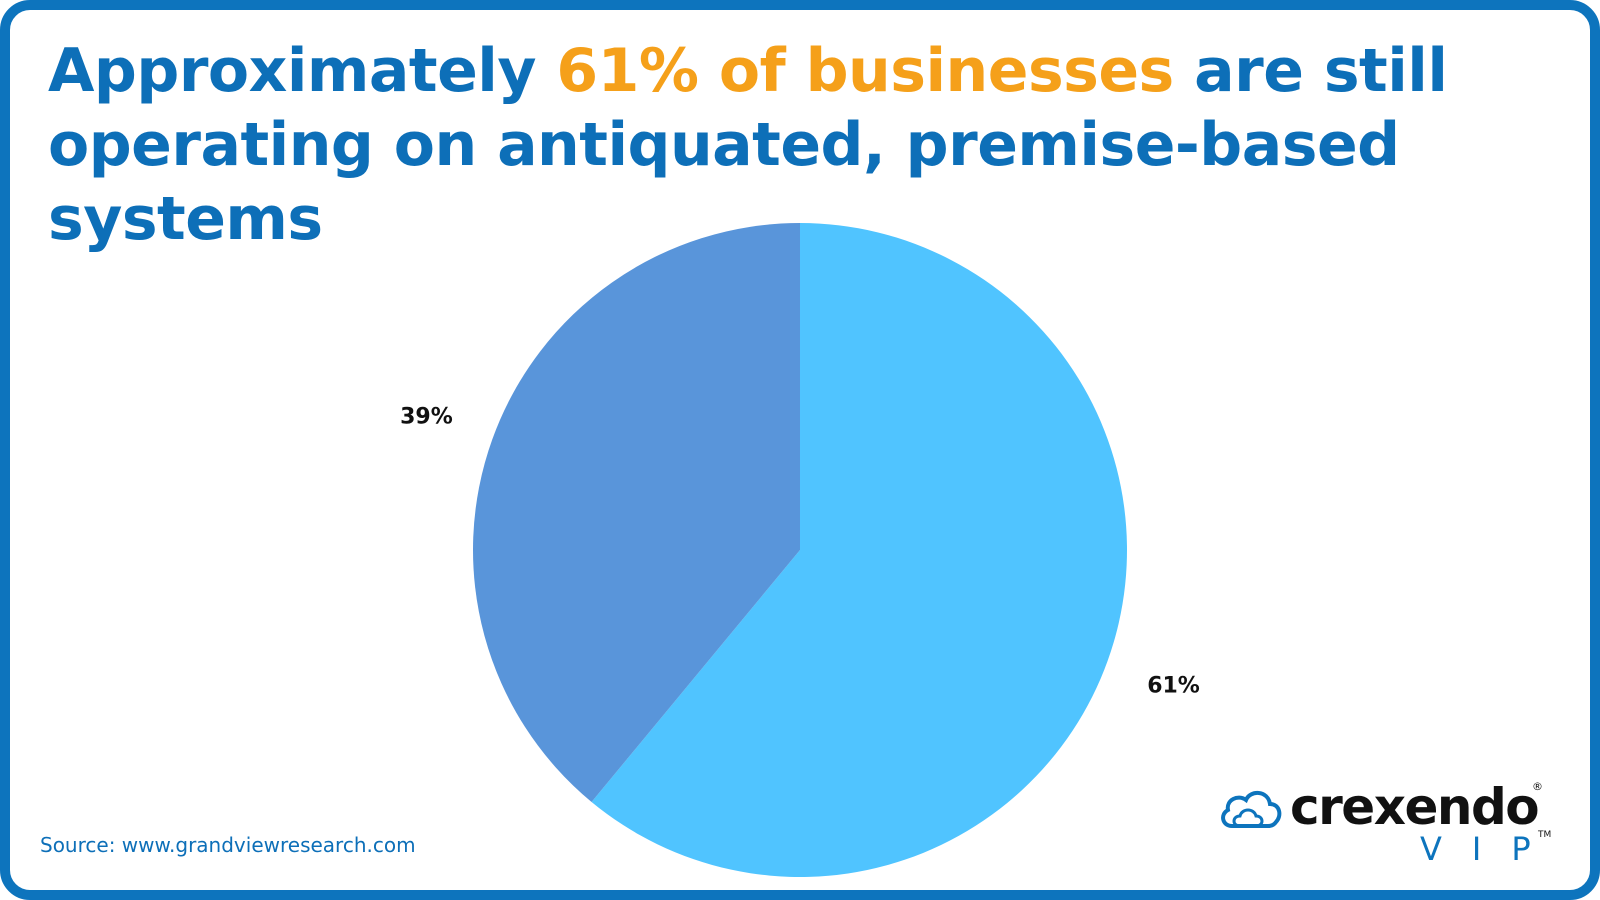 Image resolution: width=1600 pixels, height=900 pixels. Describe the element at coordinates (1490, 849) in the screenshot. I see `logo-vip: VIP` at that location.